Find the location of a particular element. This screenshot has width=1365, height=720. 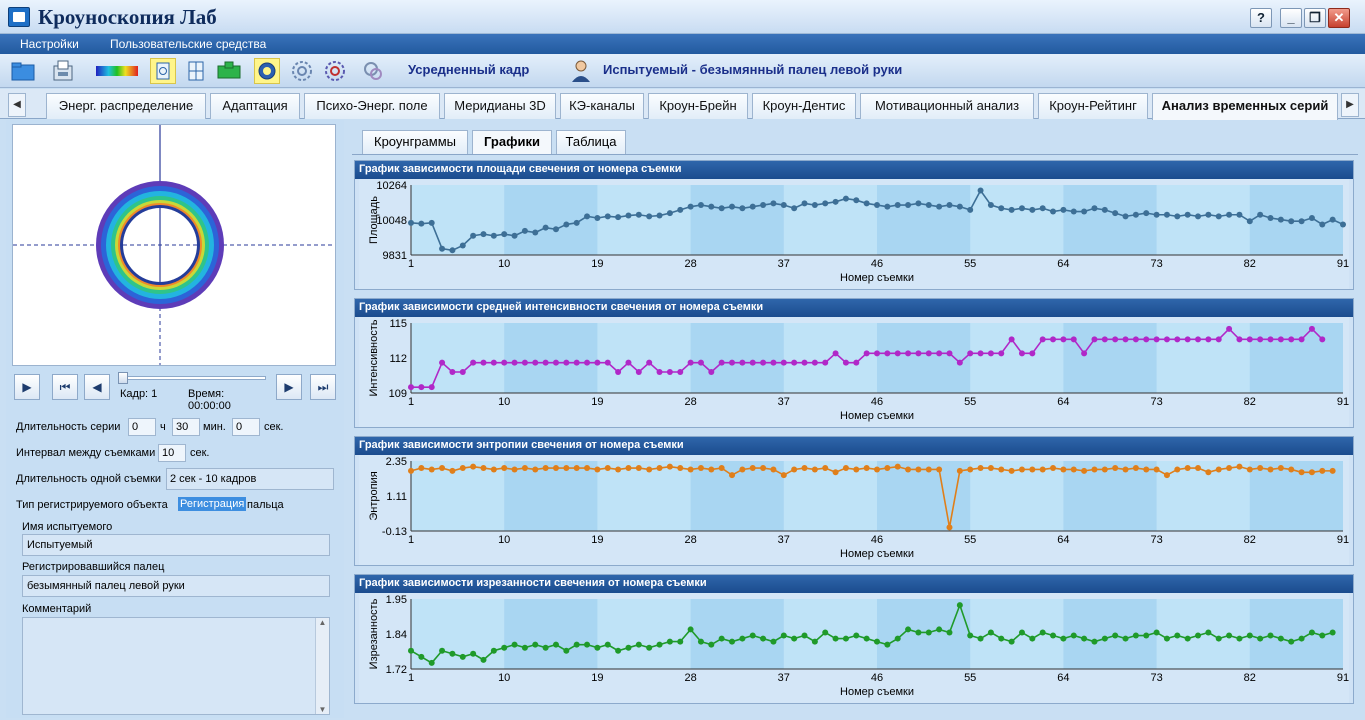

last-frame-button: ⏭ is located at coordinates (323, 387).